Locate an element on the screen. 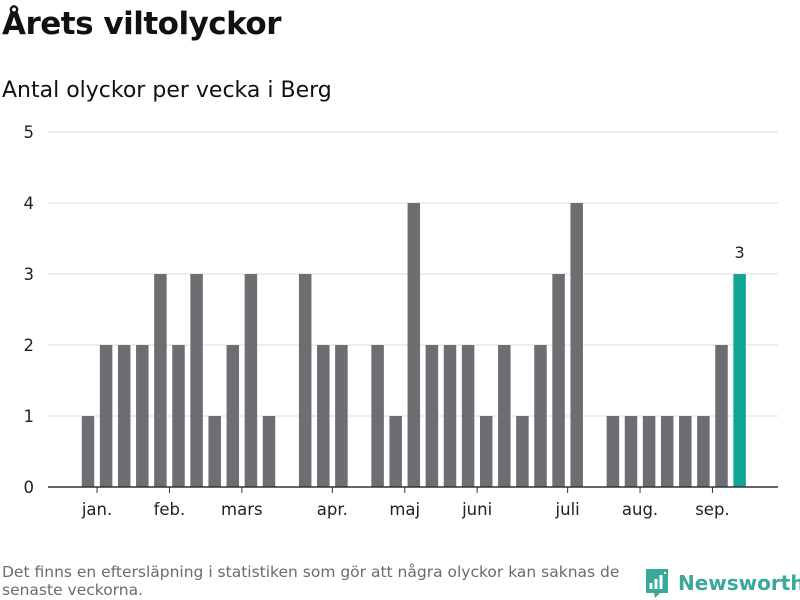  newsworthy-logo-icon is located at coordinates (657, 583).